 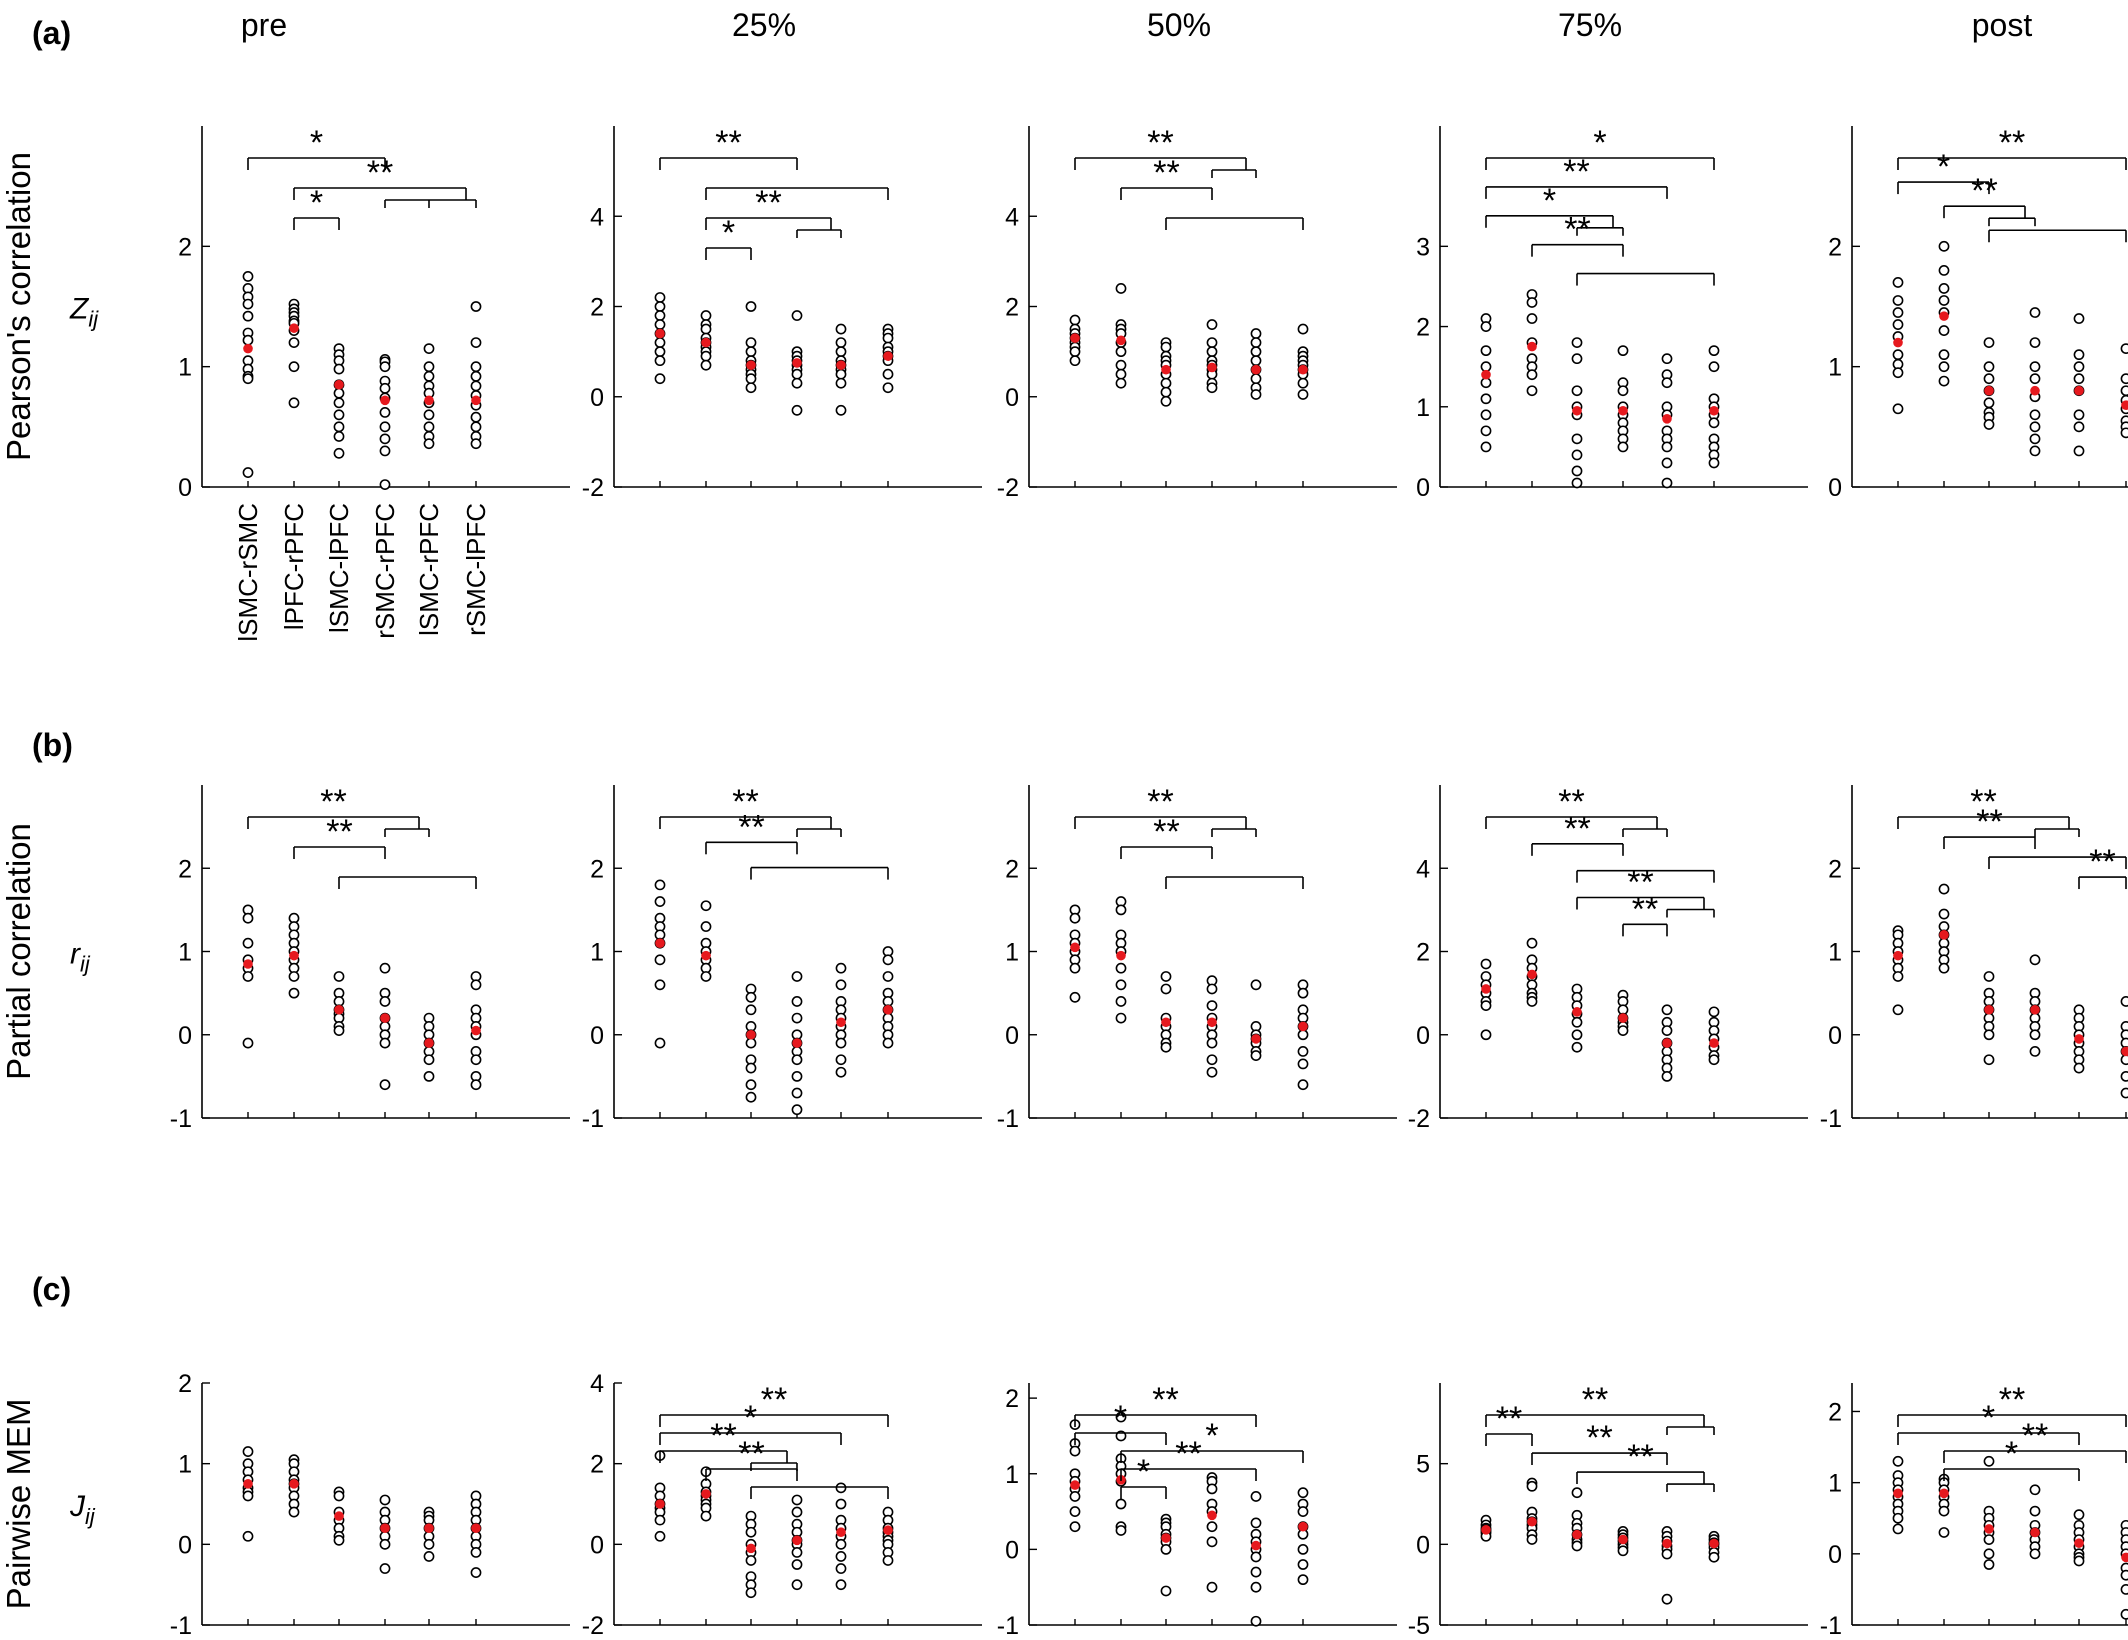 What do you see at coordinates (18, 306) in the screenshot?
I see `row-title: Pearson's correlation` at bounding box center [18, 306].